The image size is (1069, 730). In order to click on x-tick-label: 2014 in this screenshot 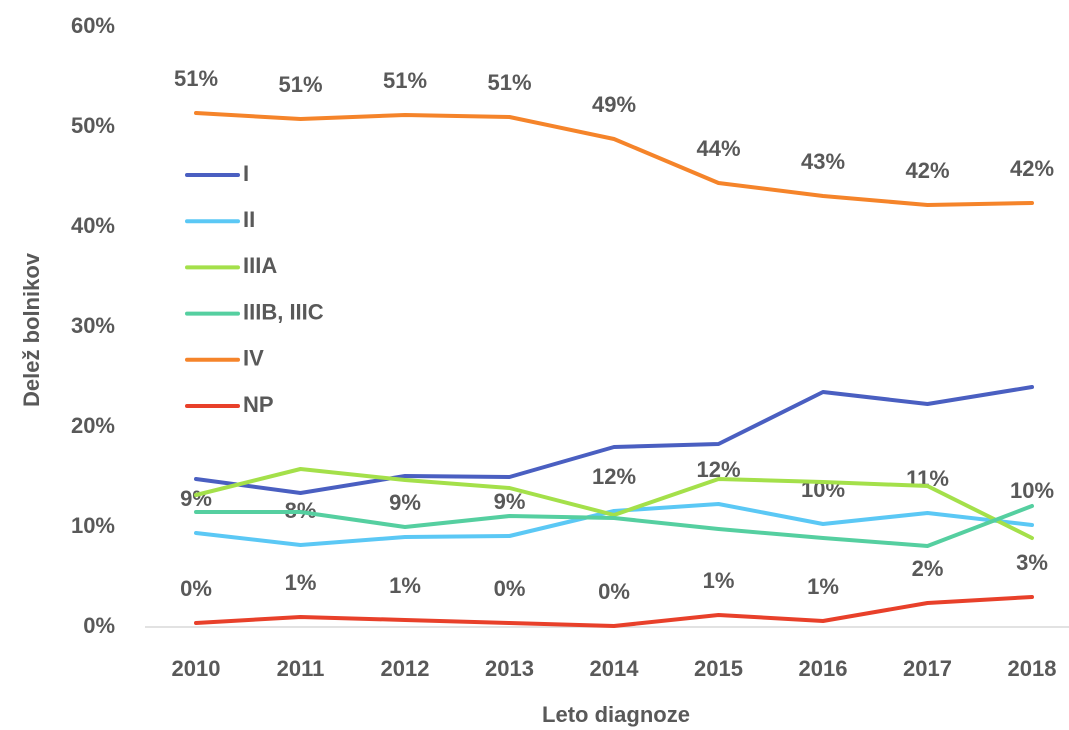, I will do `click(615, 668)`.